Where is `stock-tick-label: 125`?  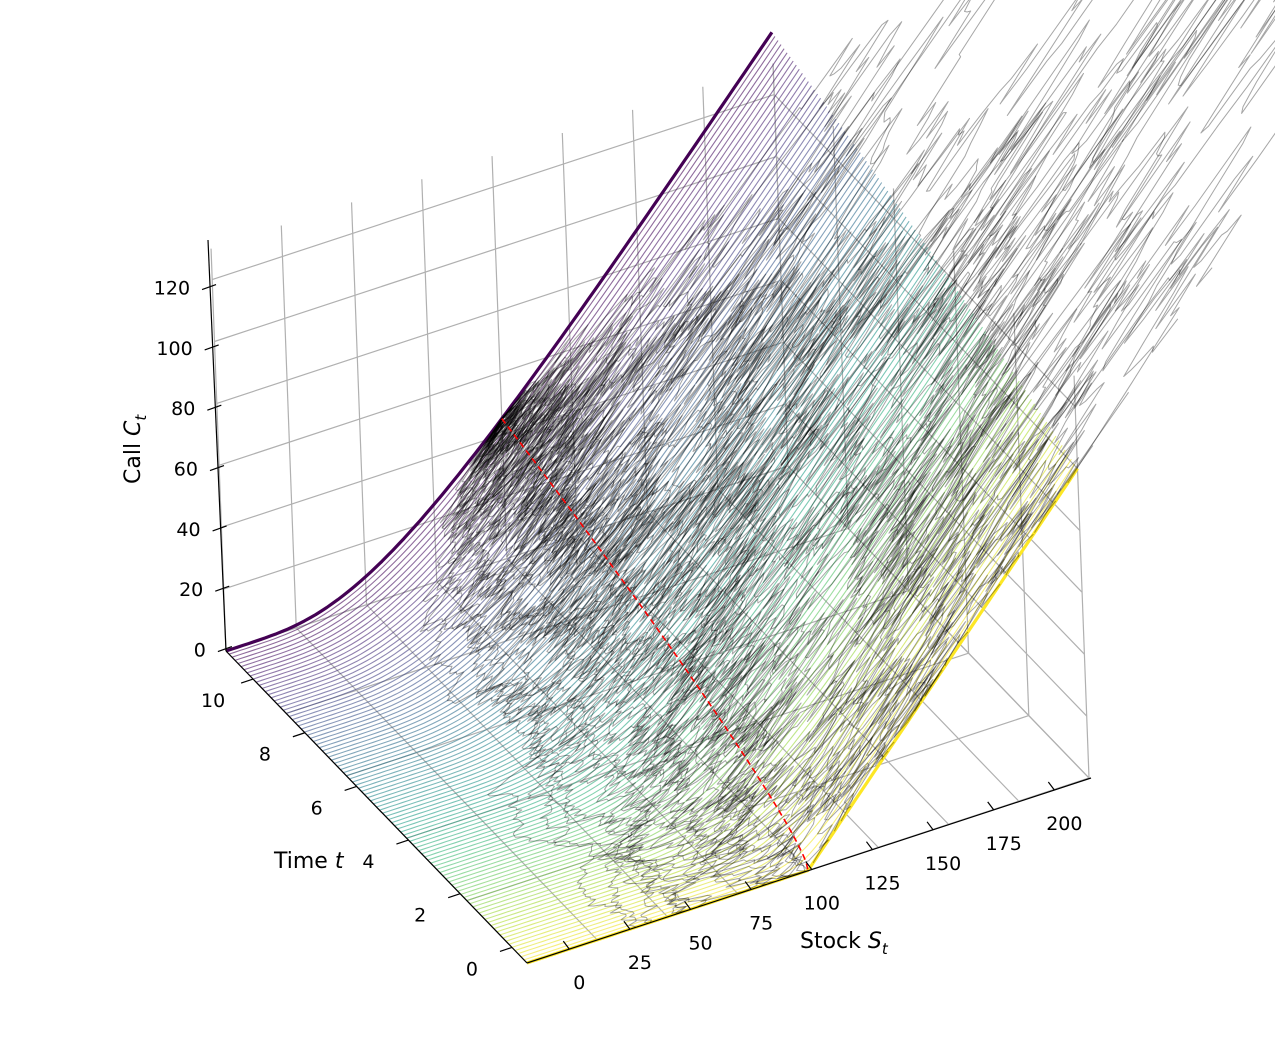
stock-tick-label: 125 is located at coordinates (882, 884).